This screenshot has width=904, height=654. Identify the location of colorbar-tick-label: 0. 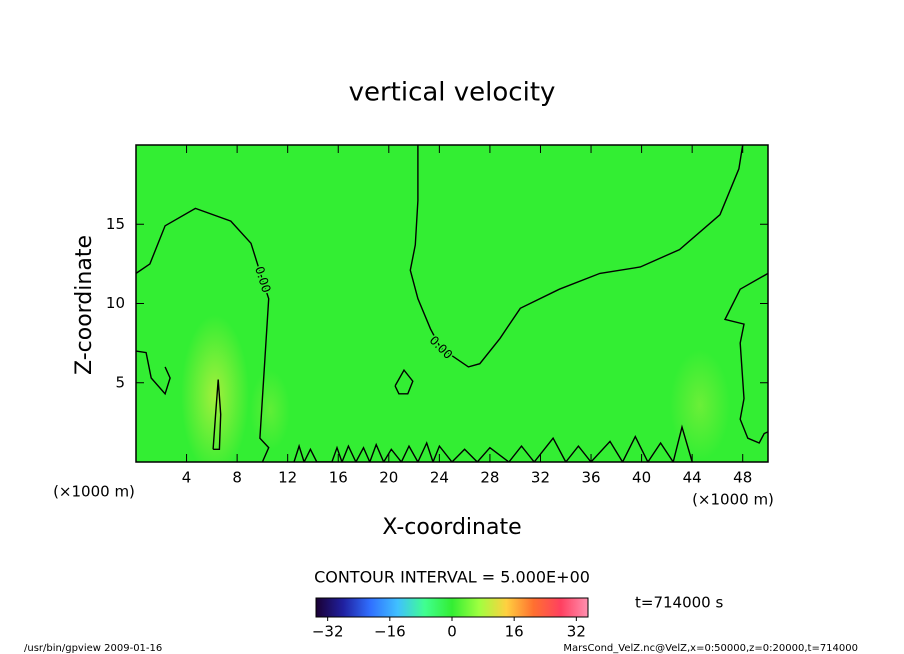
(452, 632).